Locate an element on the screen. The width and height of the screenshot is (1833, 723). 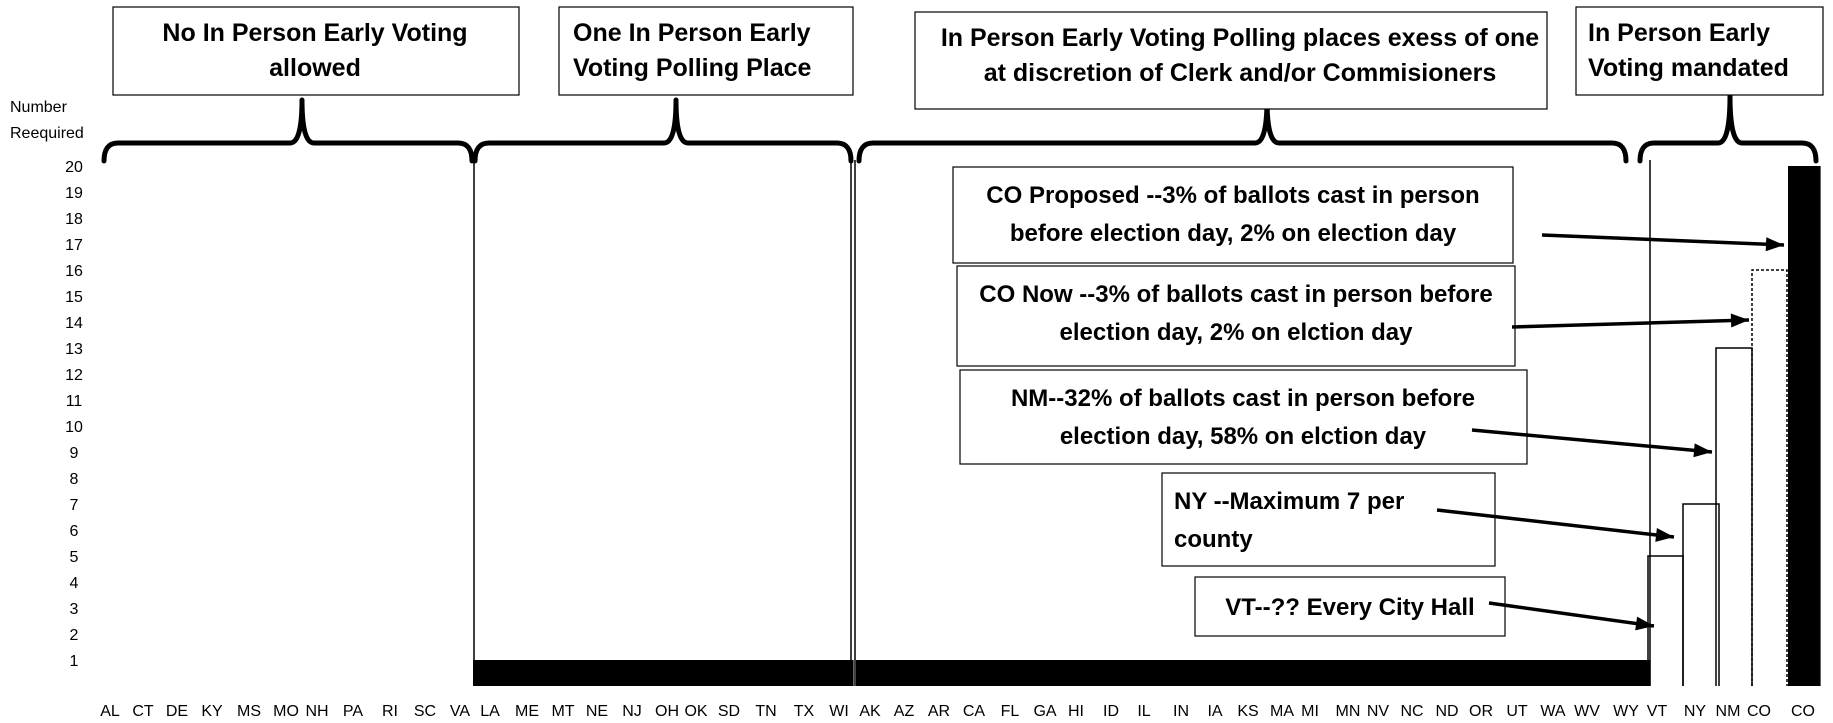
category-label: IA is located at coordinates (1214, 711).